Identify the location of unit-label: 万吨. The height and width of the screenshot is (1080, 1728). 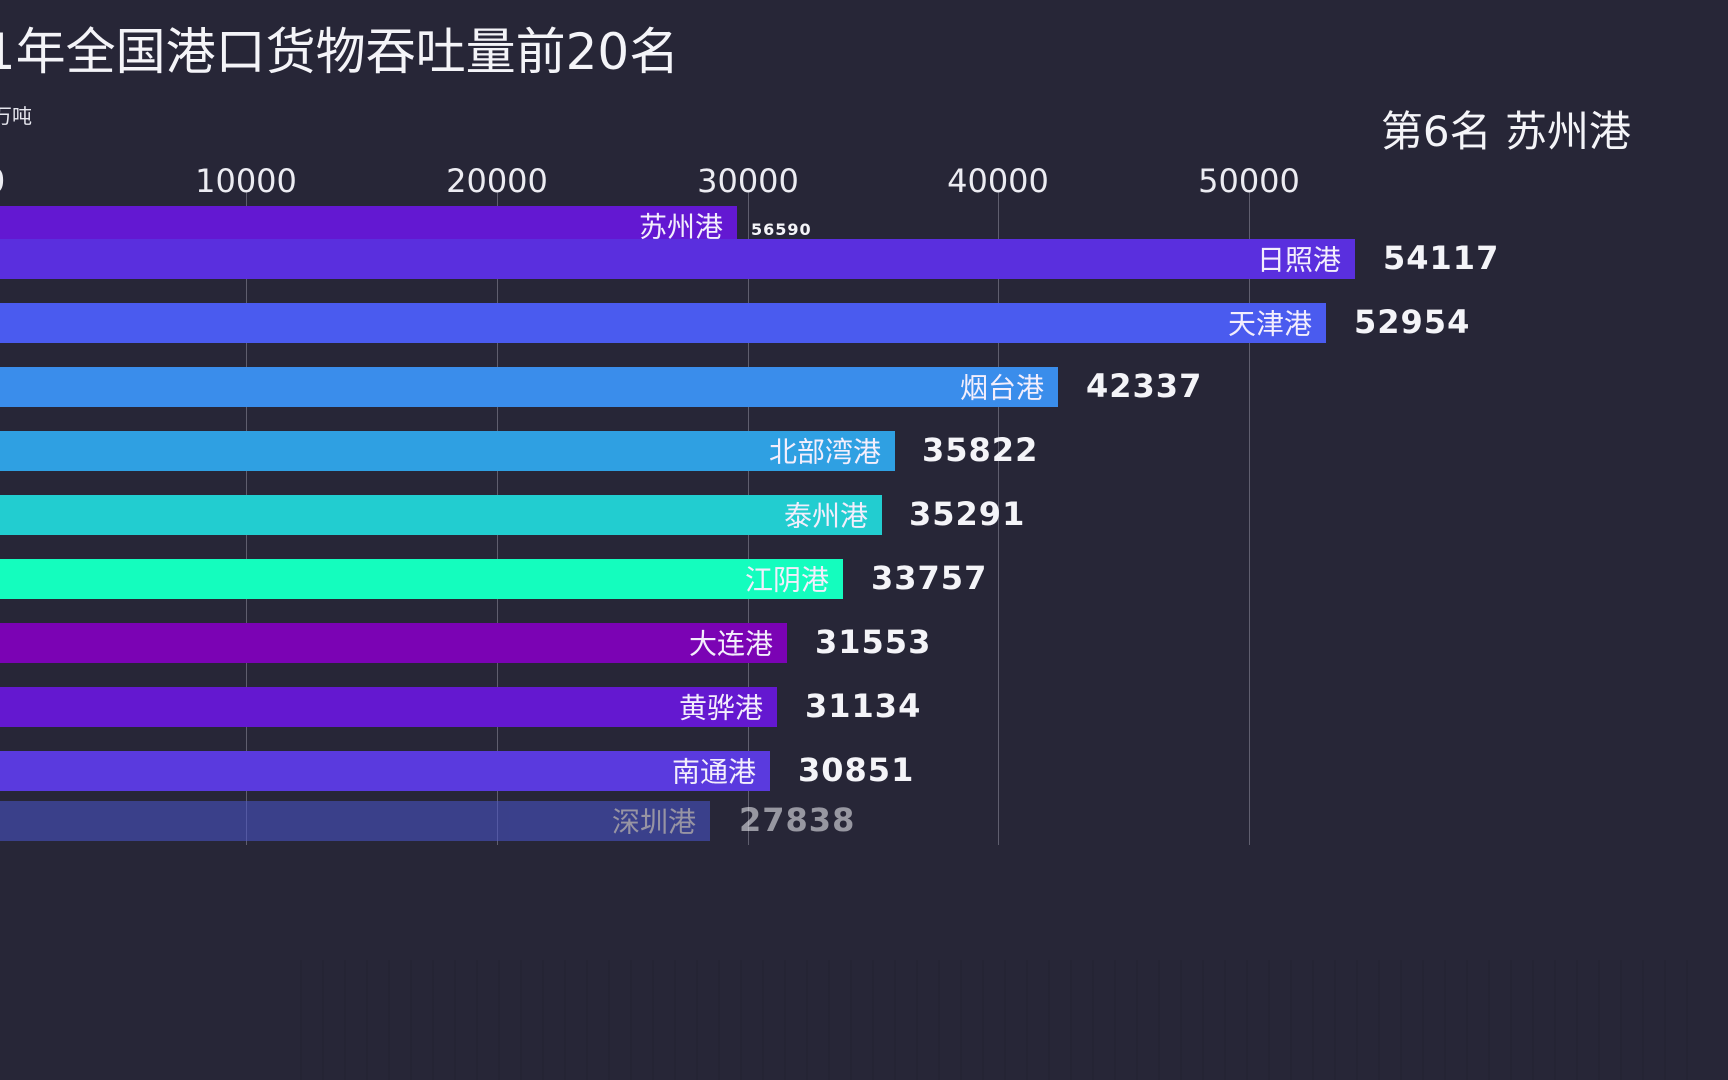
(16, 116).